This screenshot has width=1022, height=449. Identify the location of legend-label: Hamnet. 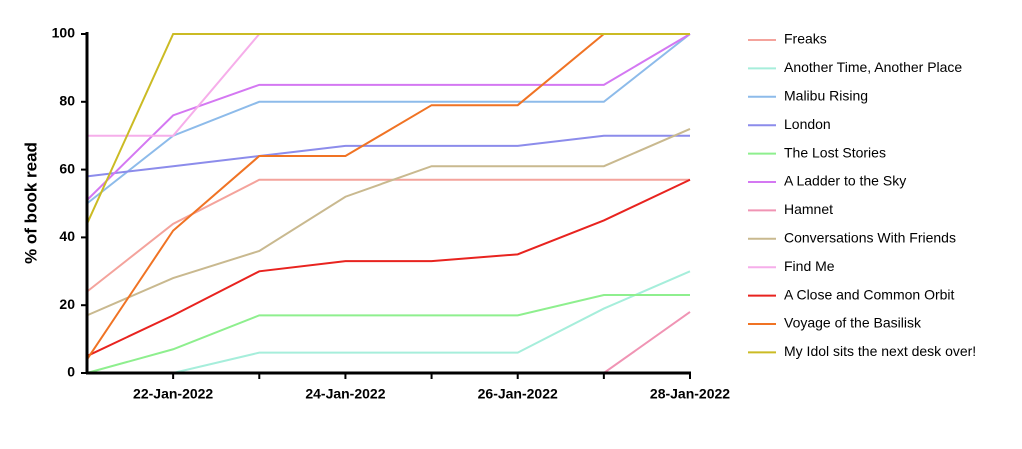
(808, 209).